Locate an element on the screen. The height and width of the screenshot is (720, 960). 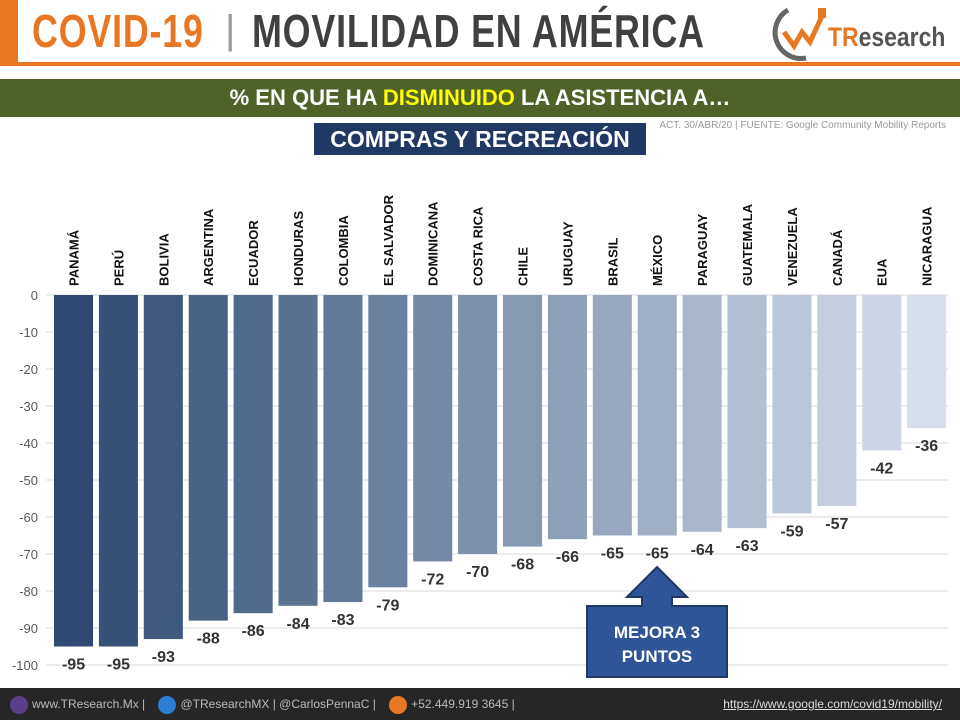
data-label: -72 is located at coordinates (432, 579).